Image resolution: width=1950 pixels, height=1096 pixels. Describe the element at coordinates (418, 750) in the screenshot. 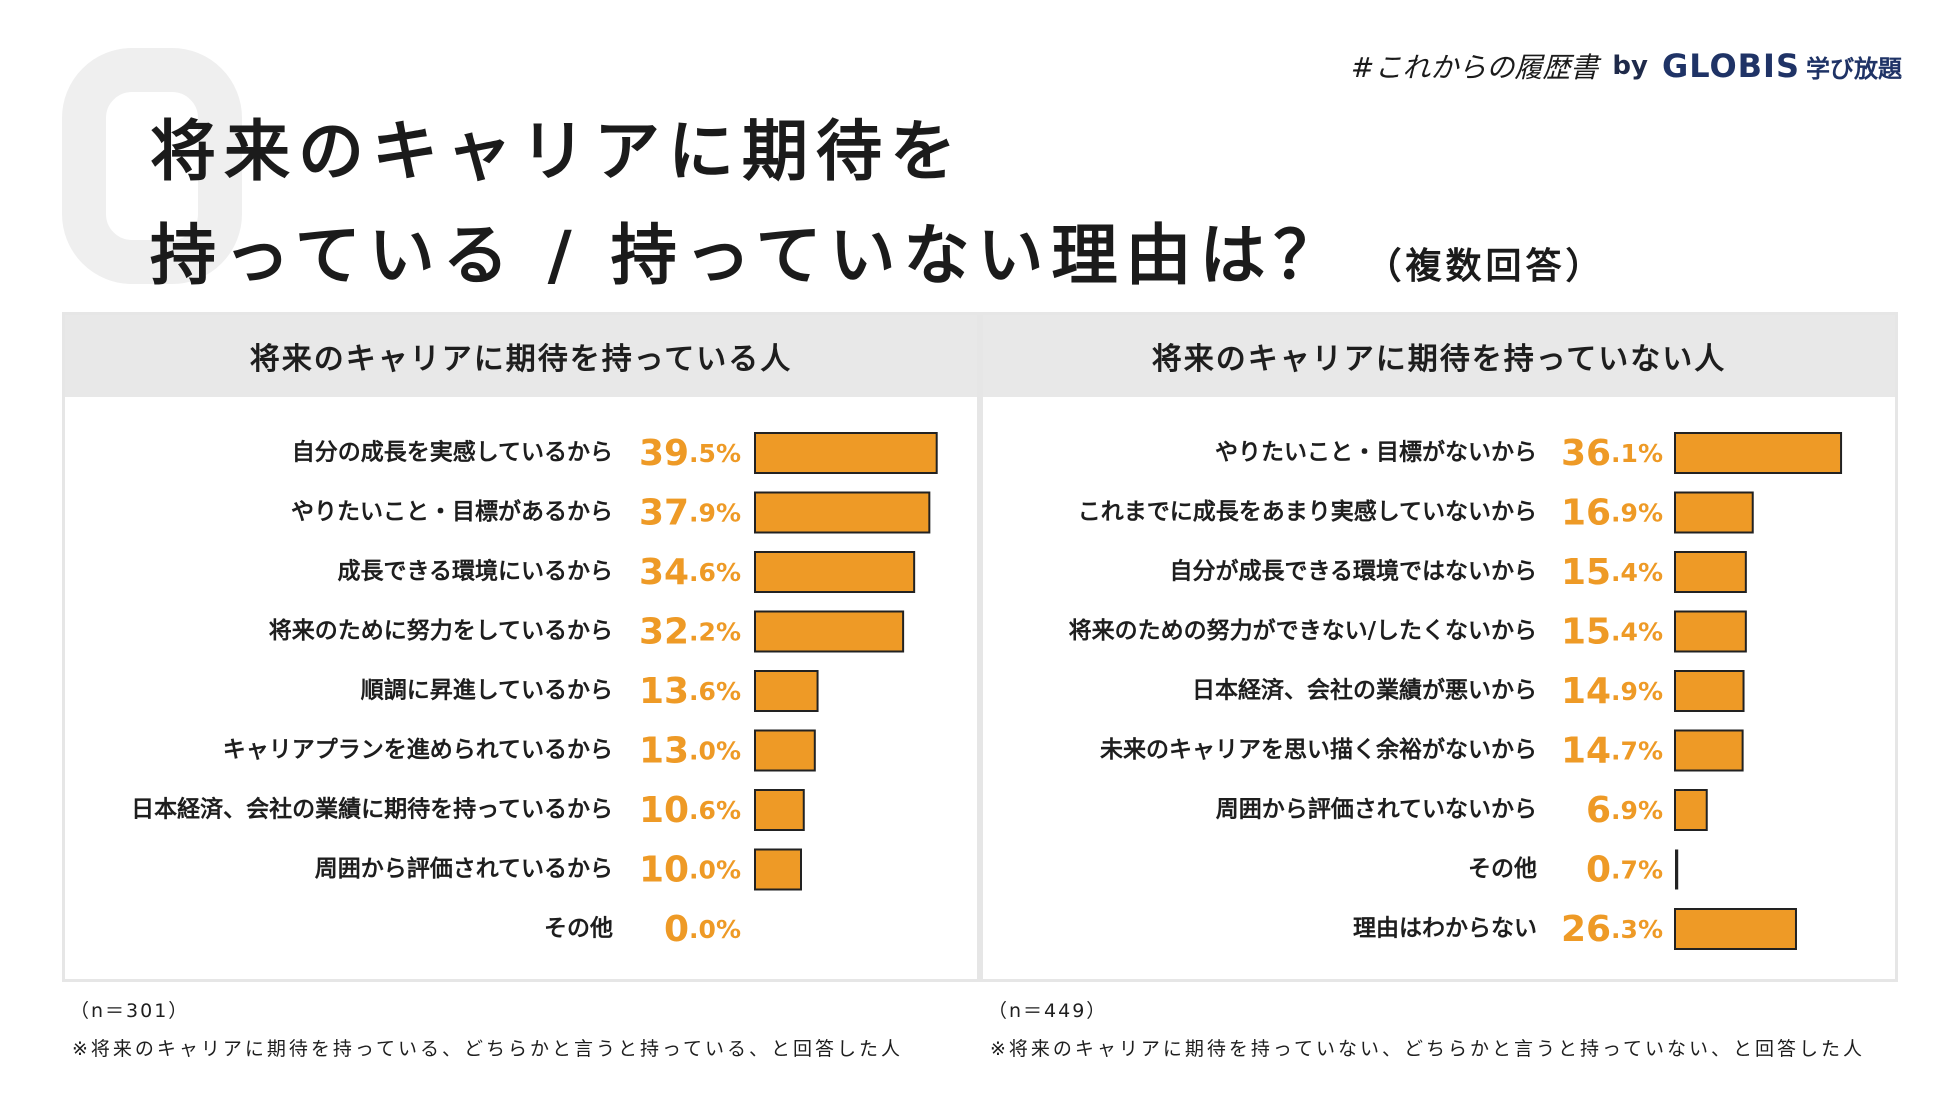

I see `category-label: キャリアプランを進められているから` at that location.